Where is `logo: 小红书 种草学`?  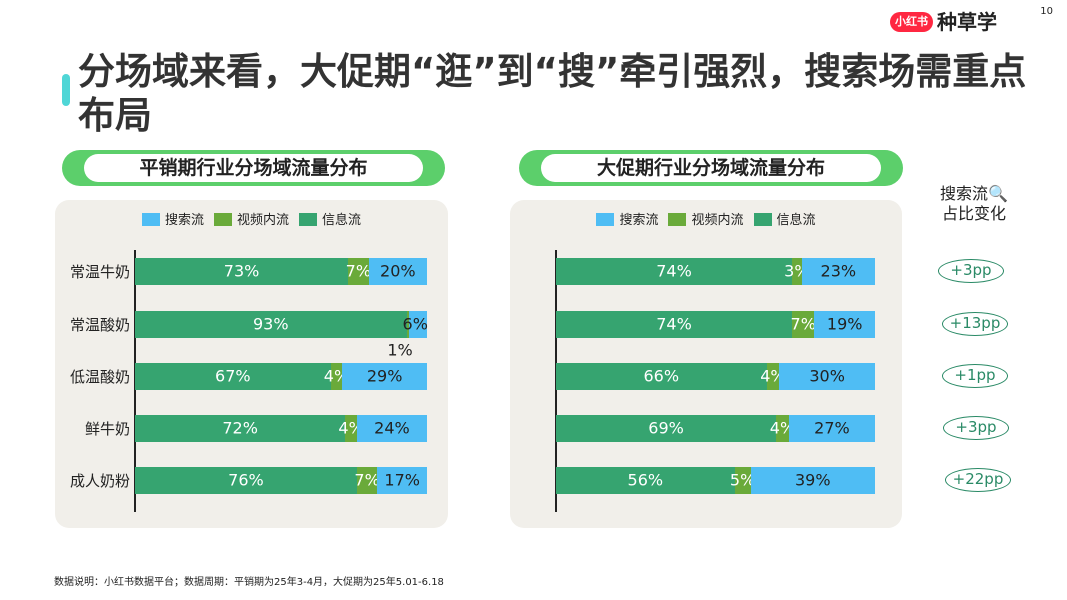 logo: 小红书 种草学 is located at coordinates (943, 22).